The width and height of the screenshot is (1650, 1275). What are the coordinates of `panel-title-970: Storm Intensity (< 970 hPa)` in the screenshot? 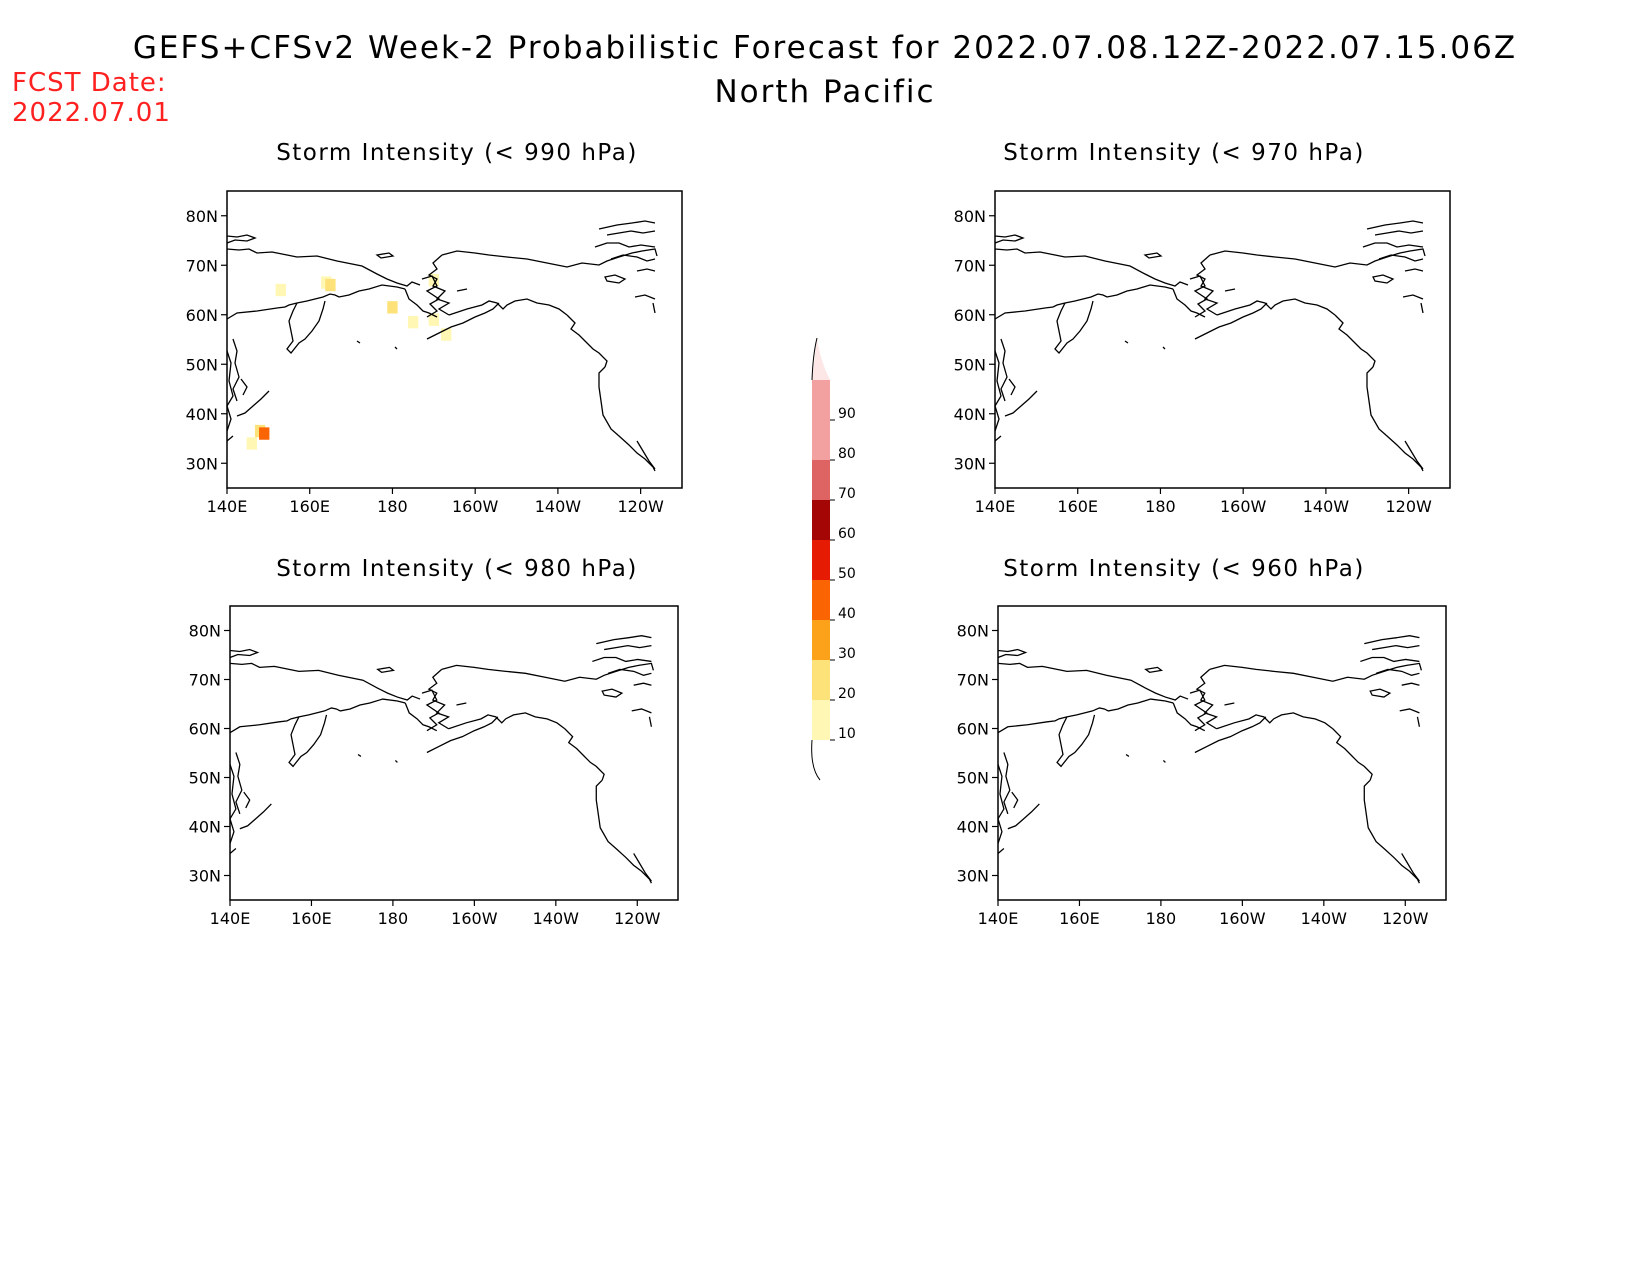 It's located at (1184, 153).